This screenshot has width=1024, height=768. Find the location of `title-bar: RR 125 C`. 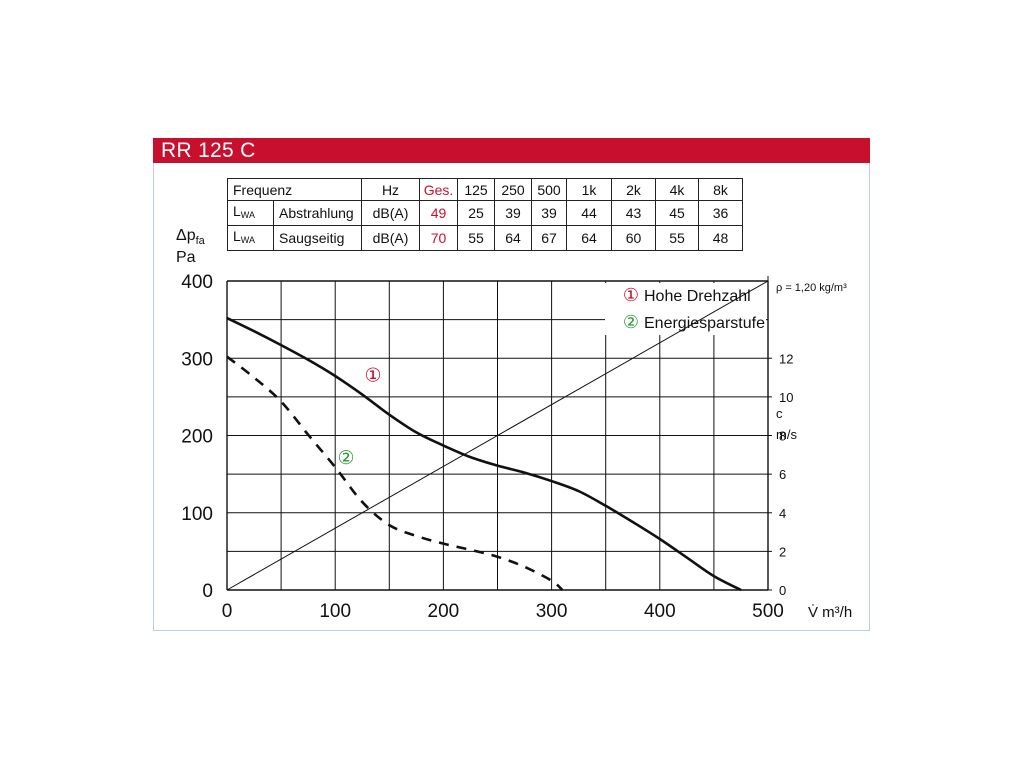

title-bar: RR 125 C is located at coordinates (511, 150).